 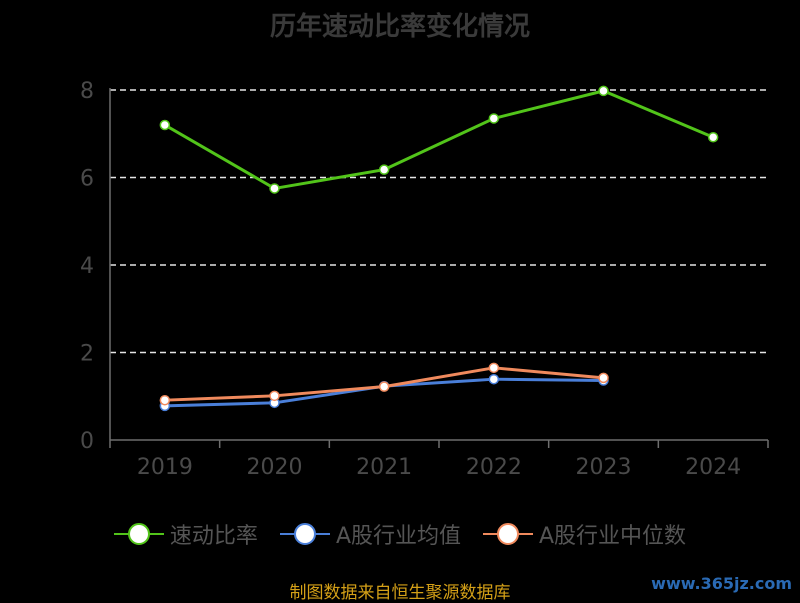 I want to click on legend-swatch-industry-mean, so click(x=304, y=534).